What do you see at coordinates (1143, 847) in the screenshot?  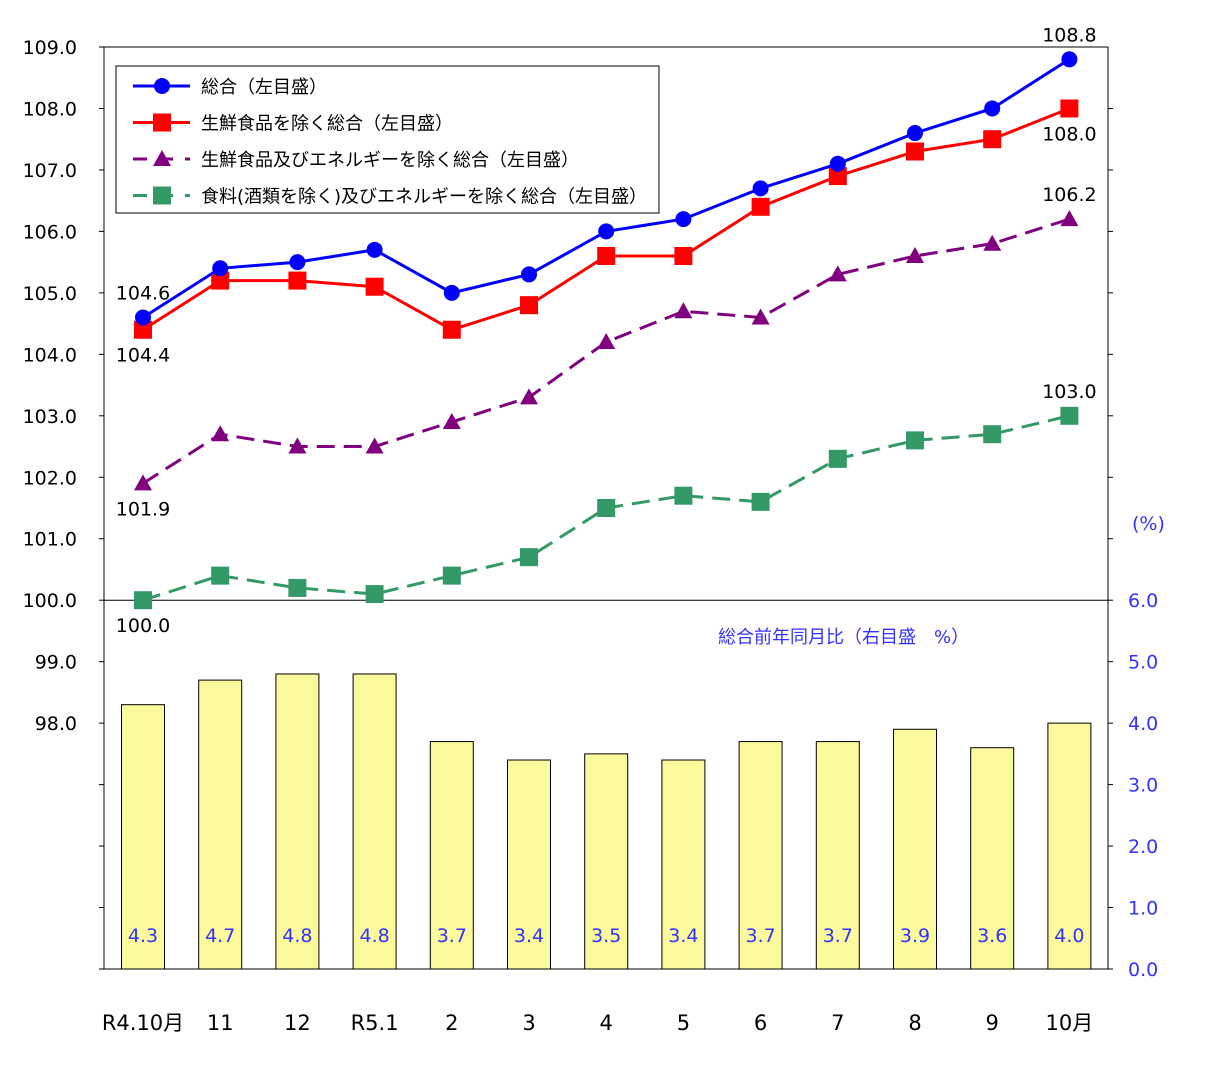 I see `right-axis-tick-label: 2.0` at bounding box center [1143, 847].